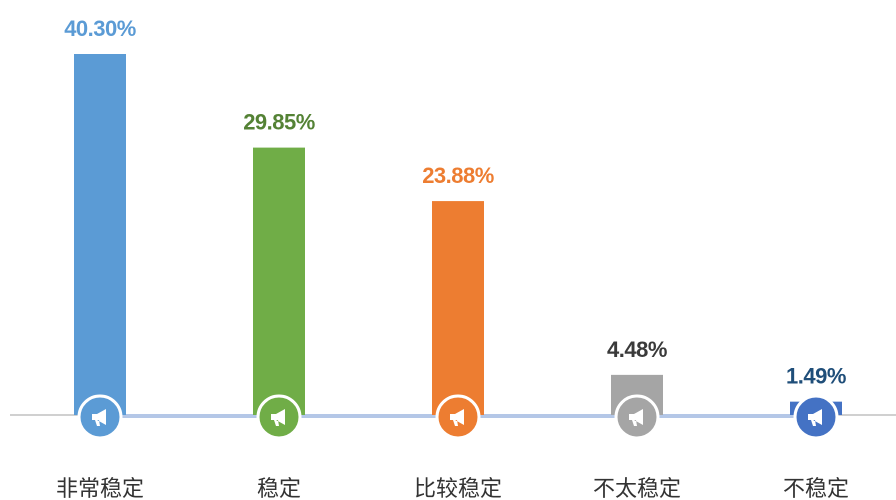 This screenshot has height=500, width=896. I want to click on value-label: 1.49%, so click(816, 376).